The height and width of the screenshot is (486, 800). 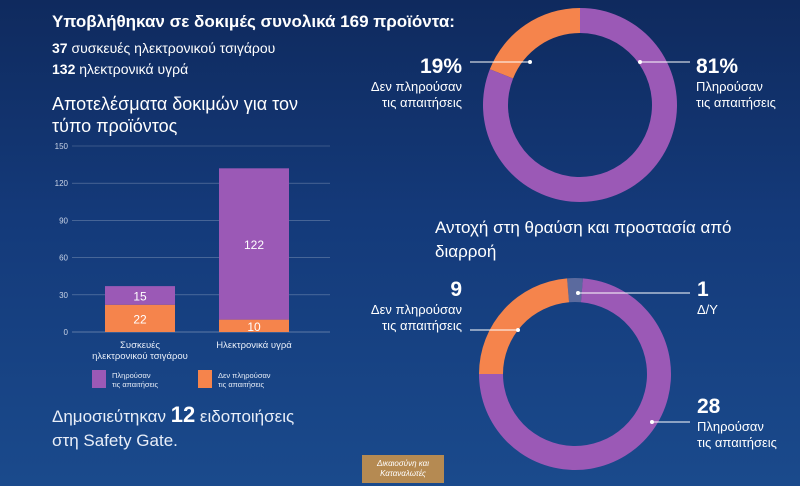 I want to click on y-tick-label: 150, so click(x=62, y=146).